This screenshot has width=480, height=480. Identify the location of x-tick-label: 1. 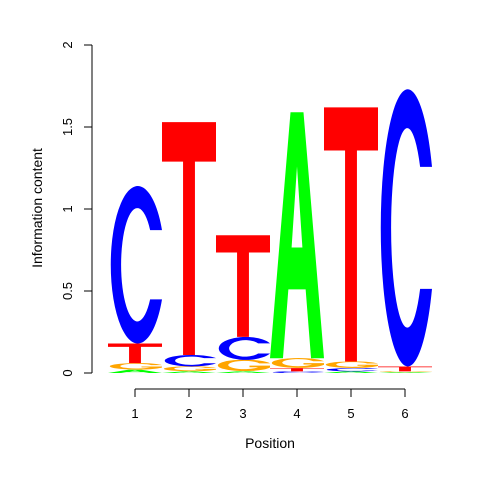
(134, 413).